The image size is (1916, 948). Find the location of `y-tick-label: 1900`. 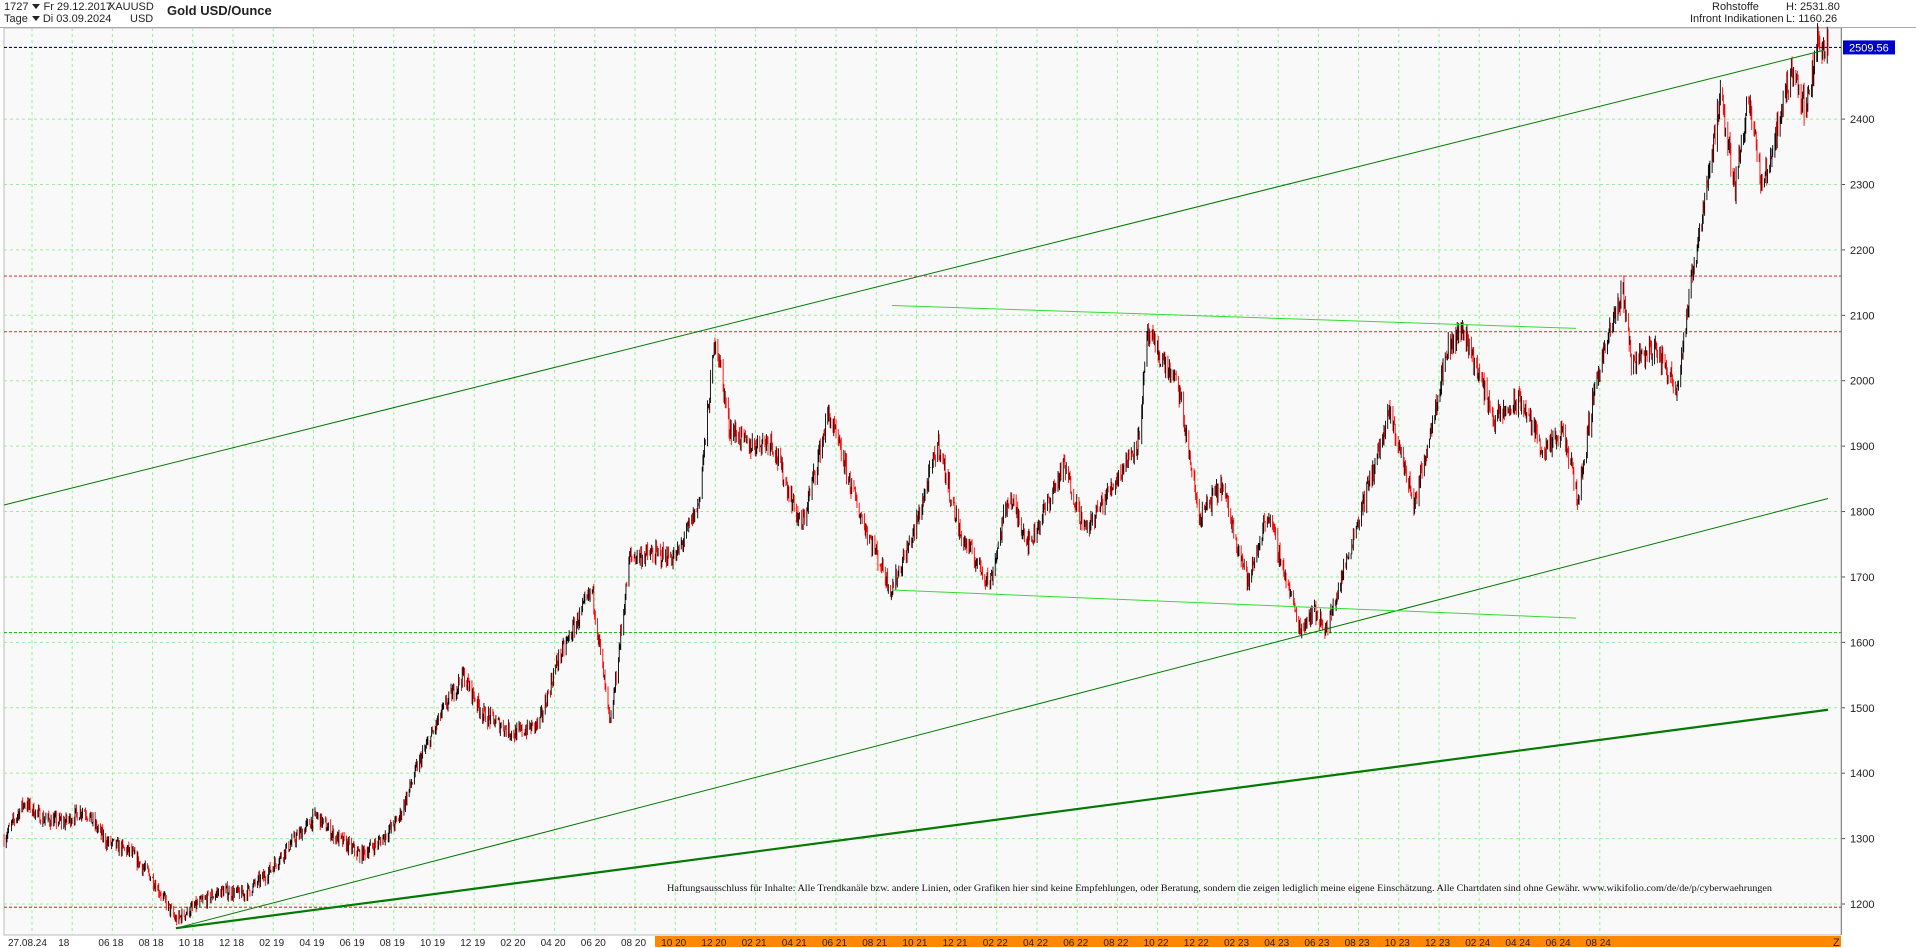

y-tick-label: 1900 is located at coordinates (1862, 447).